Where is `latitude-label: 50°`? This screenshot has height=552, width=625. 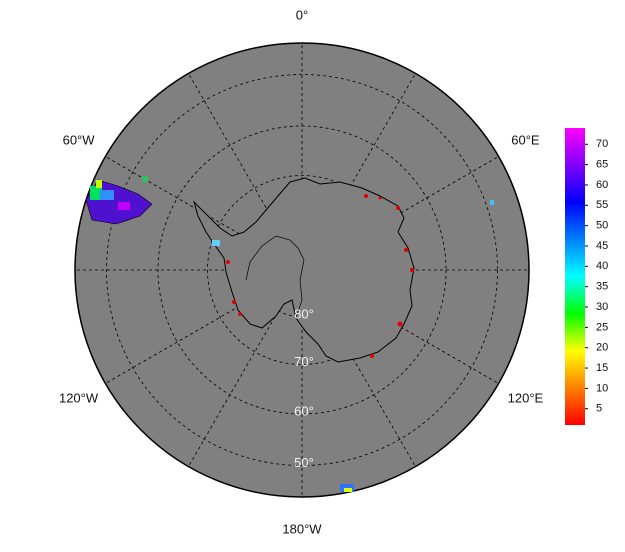 latitude-label: 50° is located at coordinates (304, 462).